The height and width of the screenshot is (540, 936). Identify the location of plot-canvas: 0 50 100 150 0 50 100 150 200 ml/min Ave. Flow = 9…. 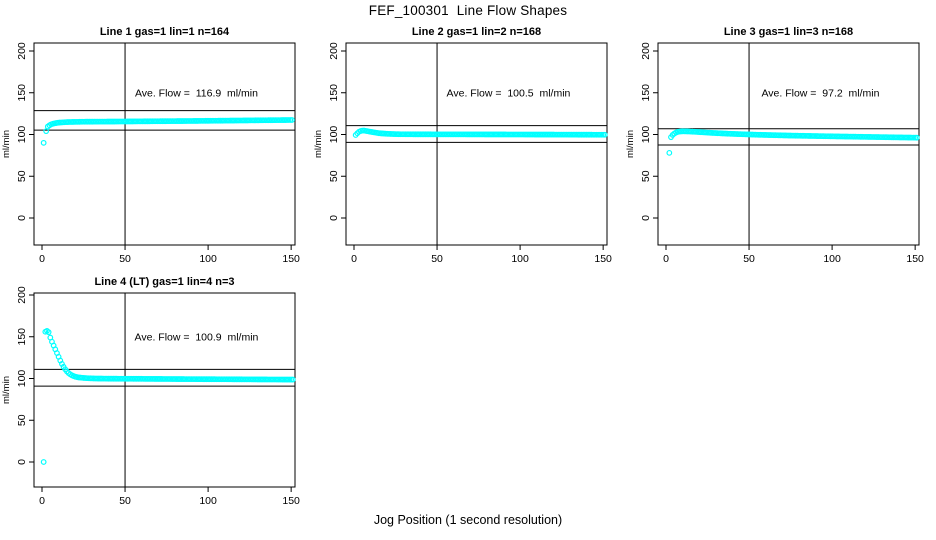
(774, 153).